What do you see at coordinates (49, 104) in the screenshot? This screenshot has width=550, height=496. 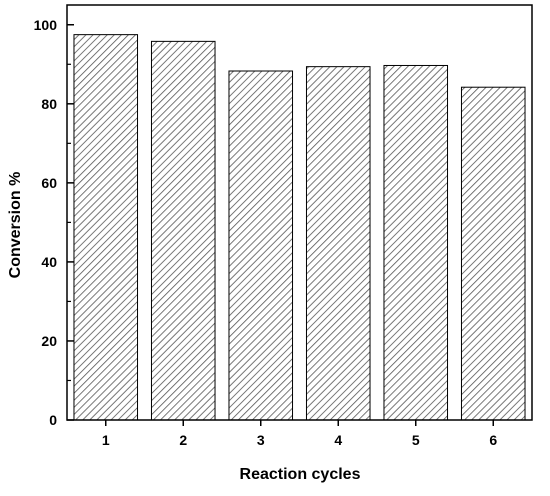 I see `y-tick-label: 80` at bounding box center [49, 104].